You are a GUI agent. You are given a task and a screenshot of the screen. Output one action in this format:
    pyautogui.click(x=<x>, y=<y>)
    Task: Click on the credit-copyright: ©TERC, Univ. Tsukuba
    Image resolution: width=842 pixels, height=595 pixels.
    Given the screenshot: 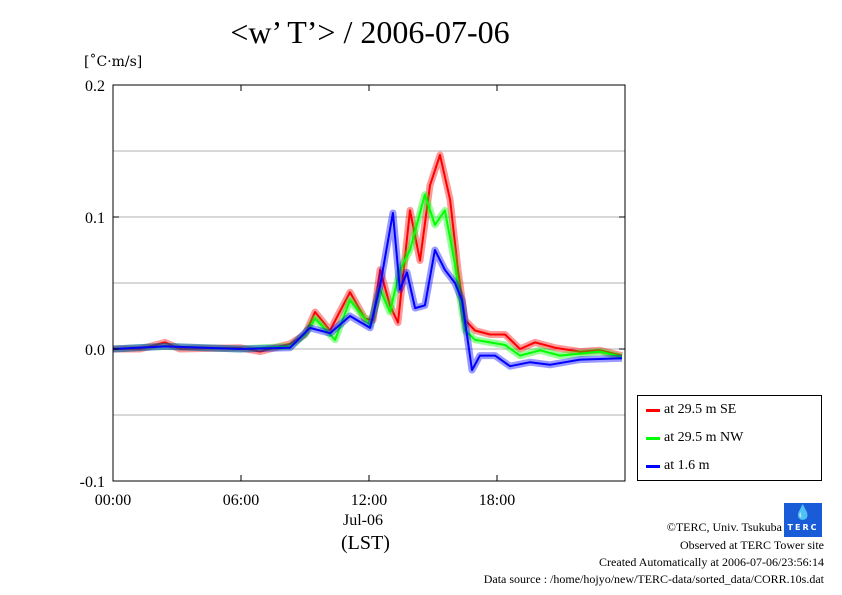 What is the action you would take?
    pyautogui.click(x=724, y=527)
    